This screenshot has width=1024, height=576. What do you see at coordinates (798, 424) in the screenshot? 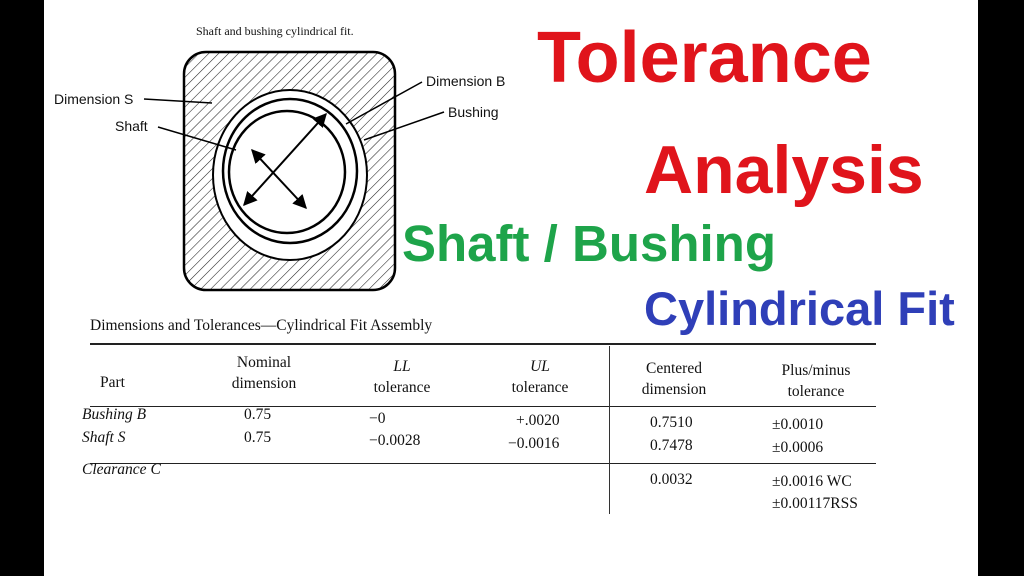
I see `row-bushing-pm: ±0.0010` at bounding box center [798, 424].